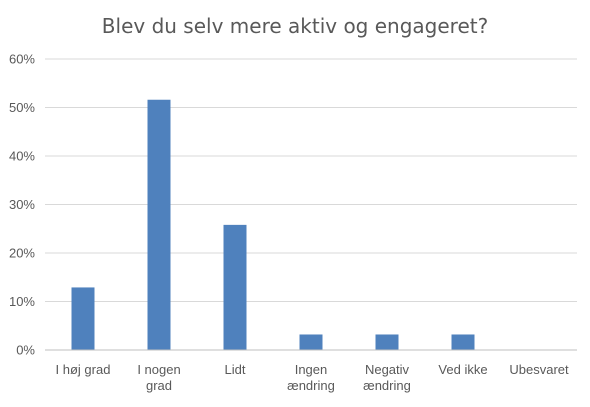 This screenshot has width=590, height=407. I want to click on y-tick-label: 0%, so click(25, 350).